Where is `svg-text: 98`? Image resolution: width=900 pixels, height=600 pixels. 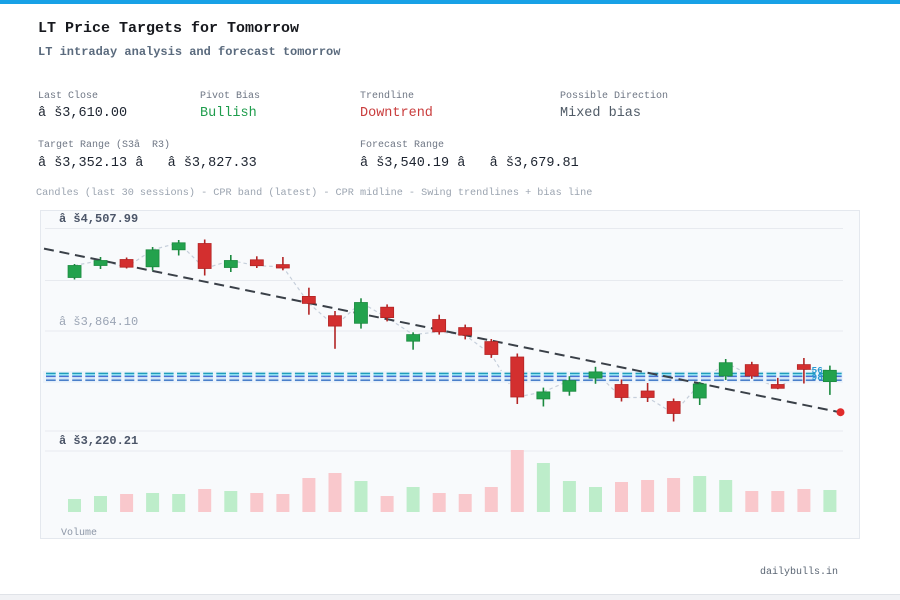 svg-text: 98 is located at coordinates (818, 377).